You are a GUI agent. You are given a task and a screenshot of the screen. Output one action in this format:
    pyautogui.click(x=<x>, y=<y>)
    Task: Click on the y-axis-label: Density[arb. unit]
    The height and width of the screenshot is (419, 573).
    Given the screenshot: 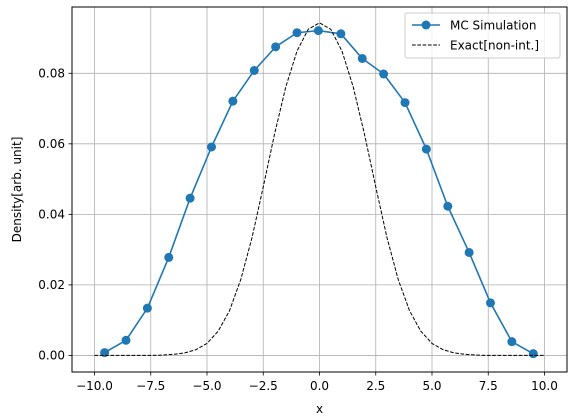 What is the action you would take?
    pyautogui.click(x=17, y=190)
    